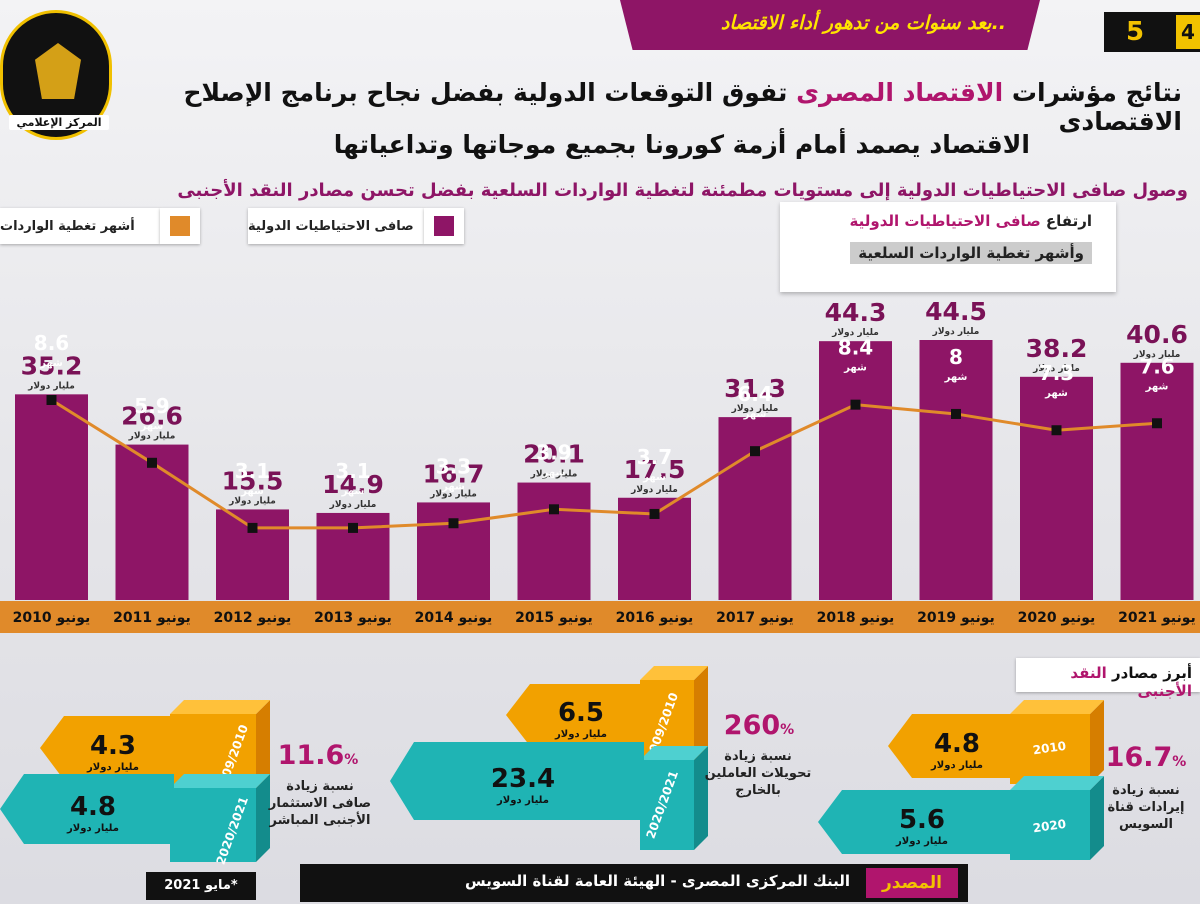 This screenshot has height=904, width=1200. Describe the element at coordinates (1146, 757) in the screenshot. I see `source-1-pct: 16.7%` at that location.